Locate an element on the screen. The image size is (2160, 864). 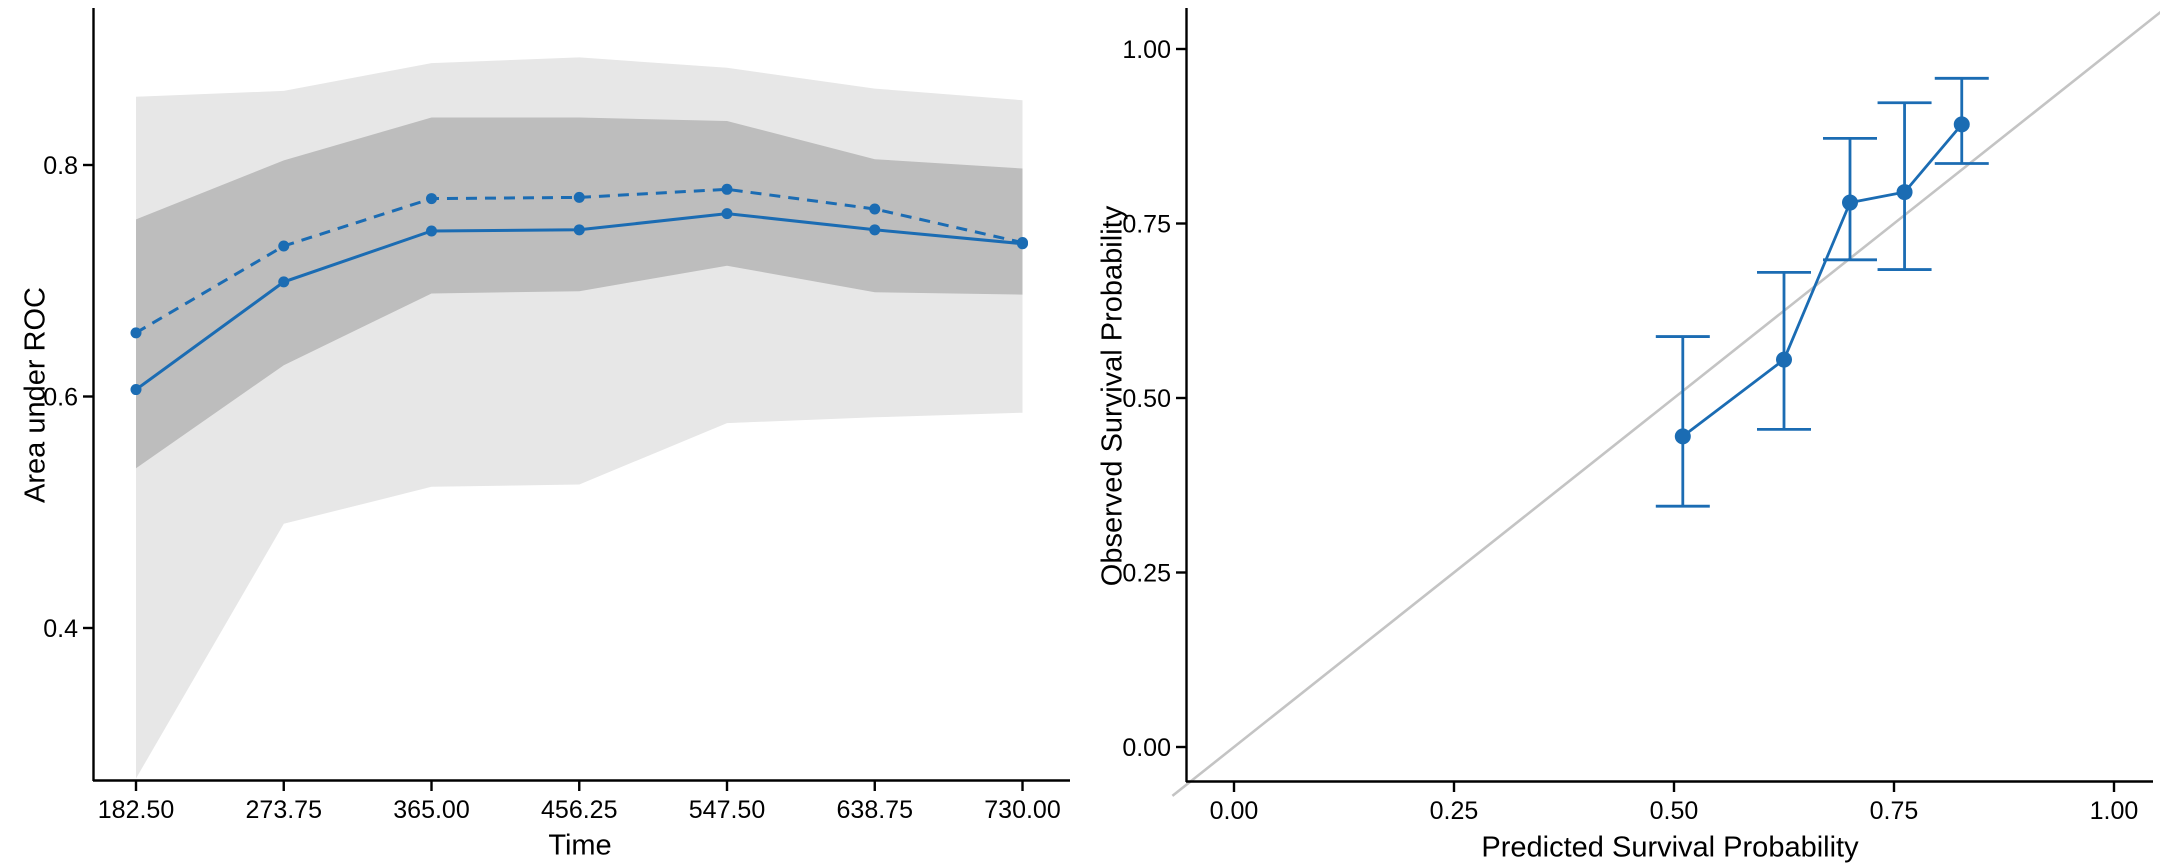
left-y-tick-label: 0.4 is located at coordinates (60, 629).